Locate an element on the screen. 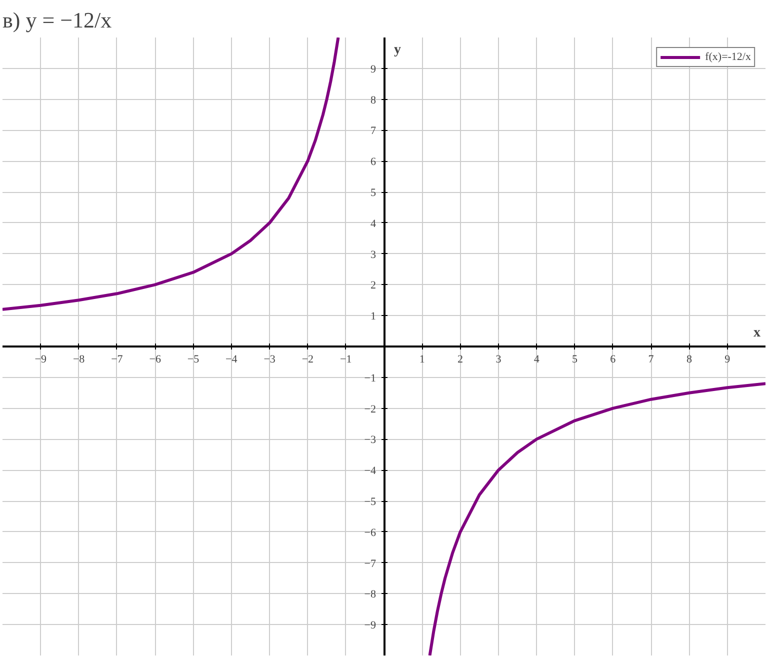 This screenshot has height=657, width=767. x-axis-title: x is located at coordinates (757, 333).